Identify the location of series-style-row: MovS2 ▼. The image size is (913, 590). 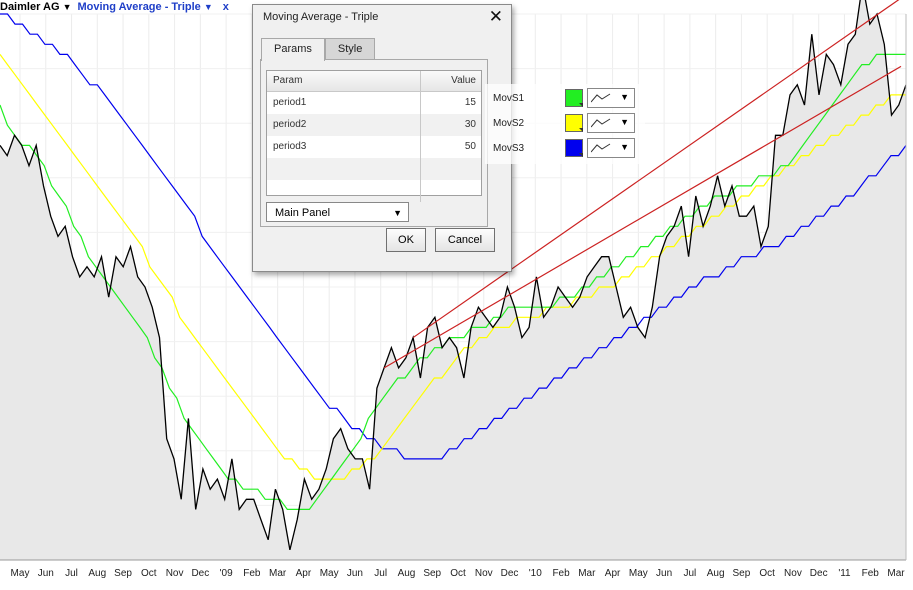
(564, 123).